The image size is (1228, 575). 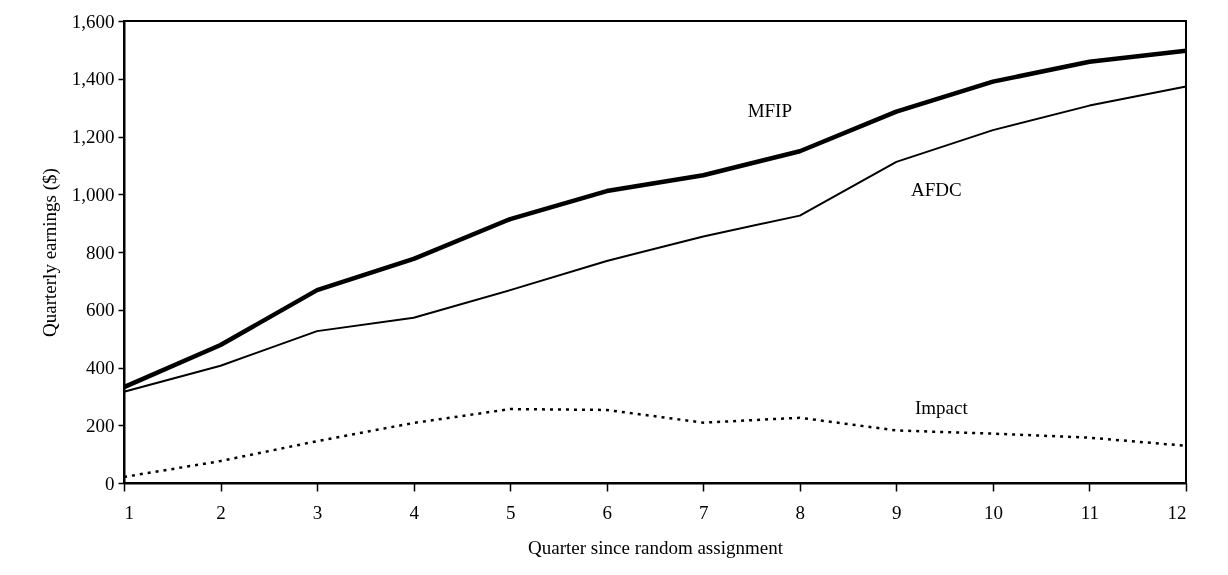 What do you see at coordinates (221, 512) in the screenshot?
I see `x-tick-label: 2` at bounding box center [221, 512].